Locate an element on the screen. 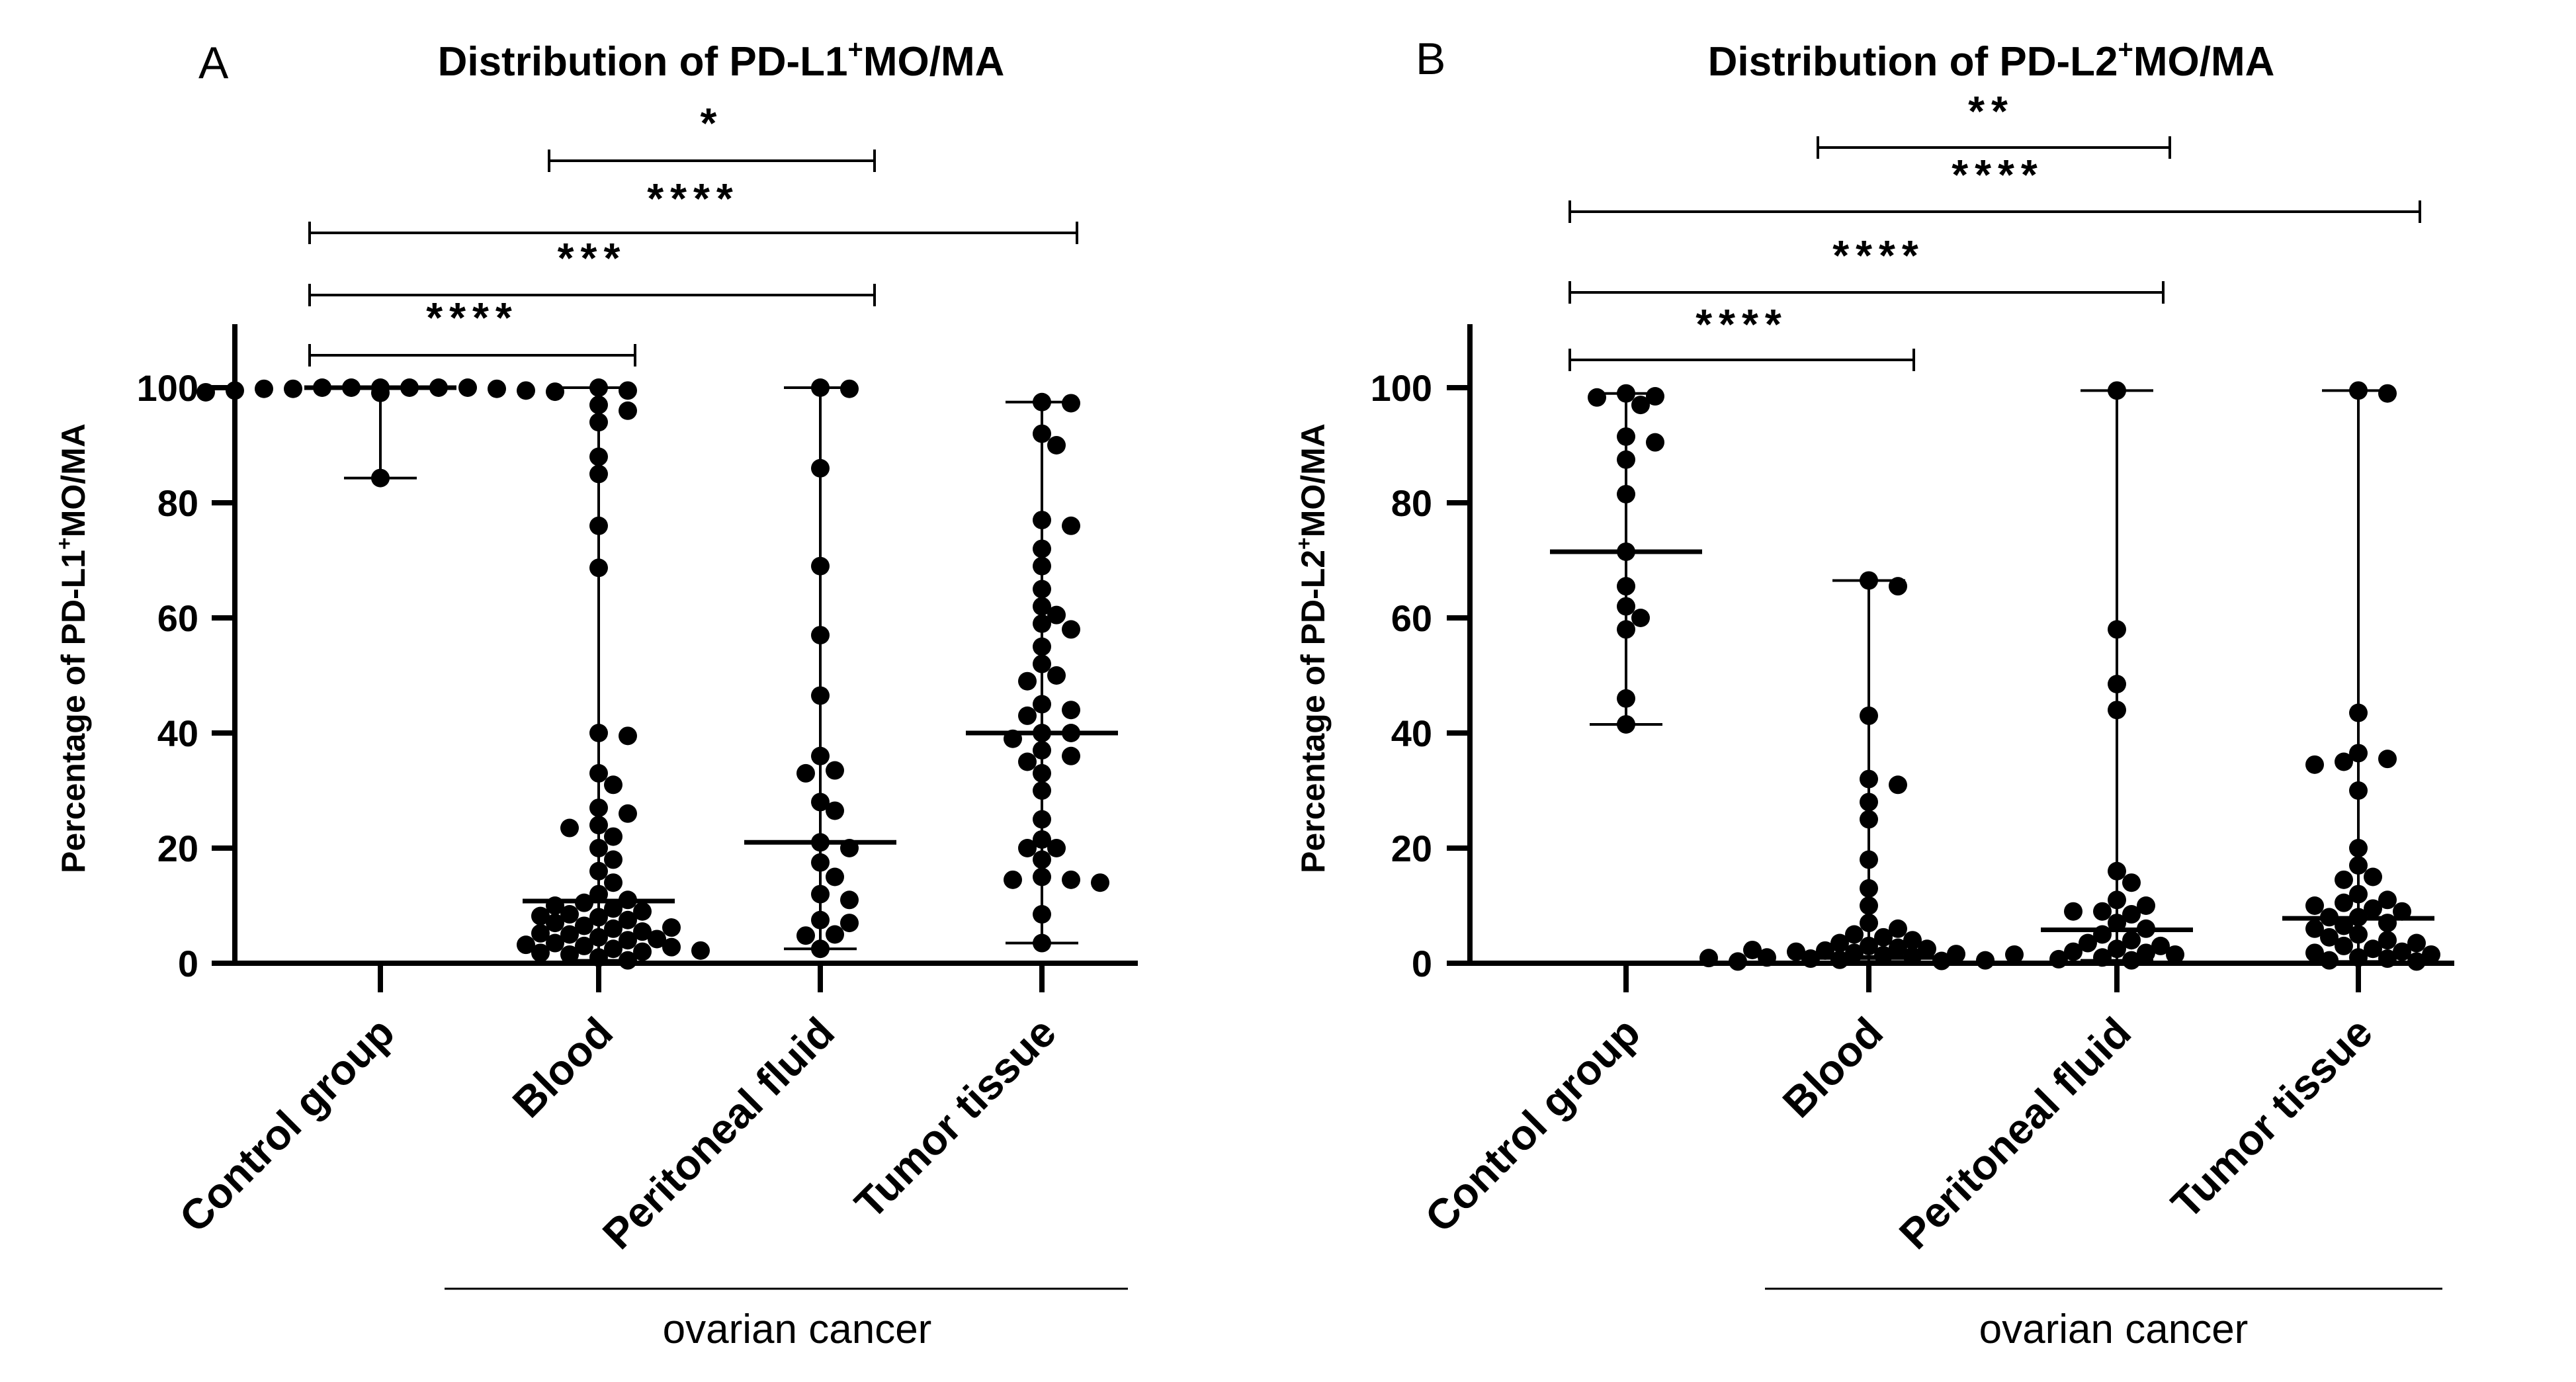 This screenshot has width=2576, height=1382. panel-a-category-label-tumor: Tumor tissue is located at coordinates (955, 1118).